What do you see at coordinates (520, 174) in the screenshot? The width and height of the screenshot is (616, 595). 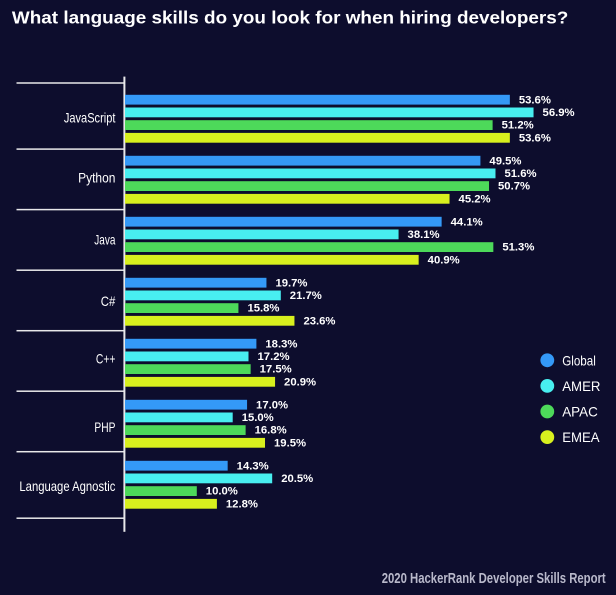 I see `svg-text: 51.6%` at bounding box center [520, 174].